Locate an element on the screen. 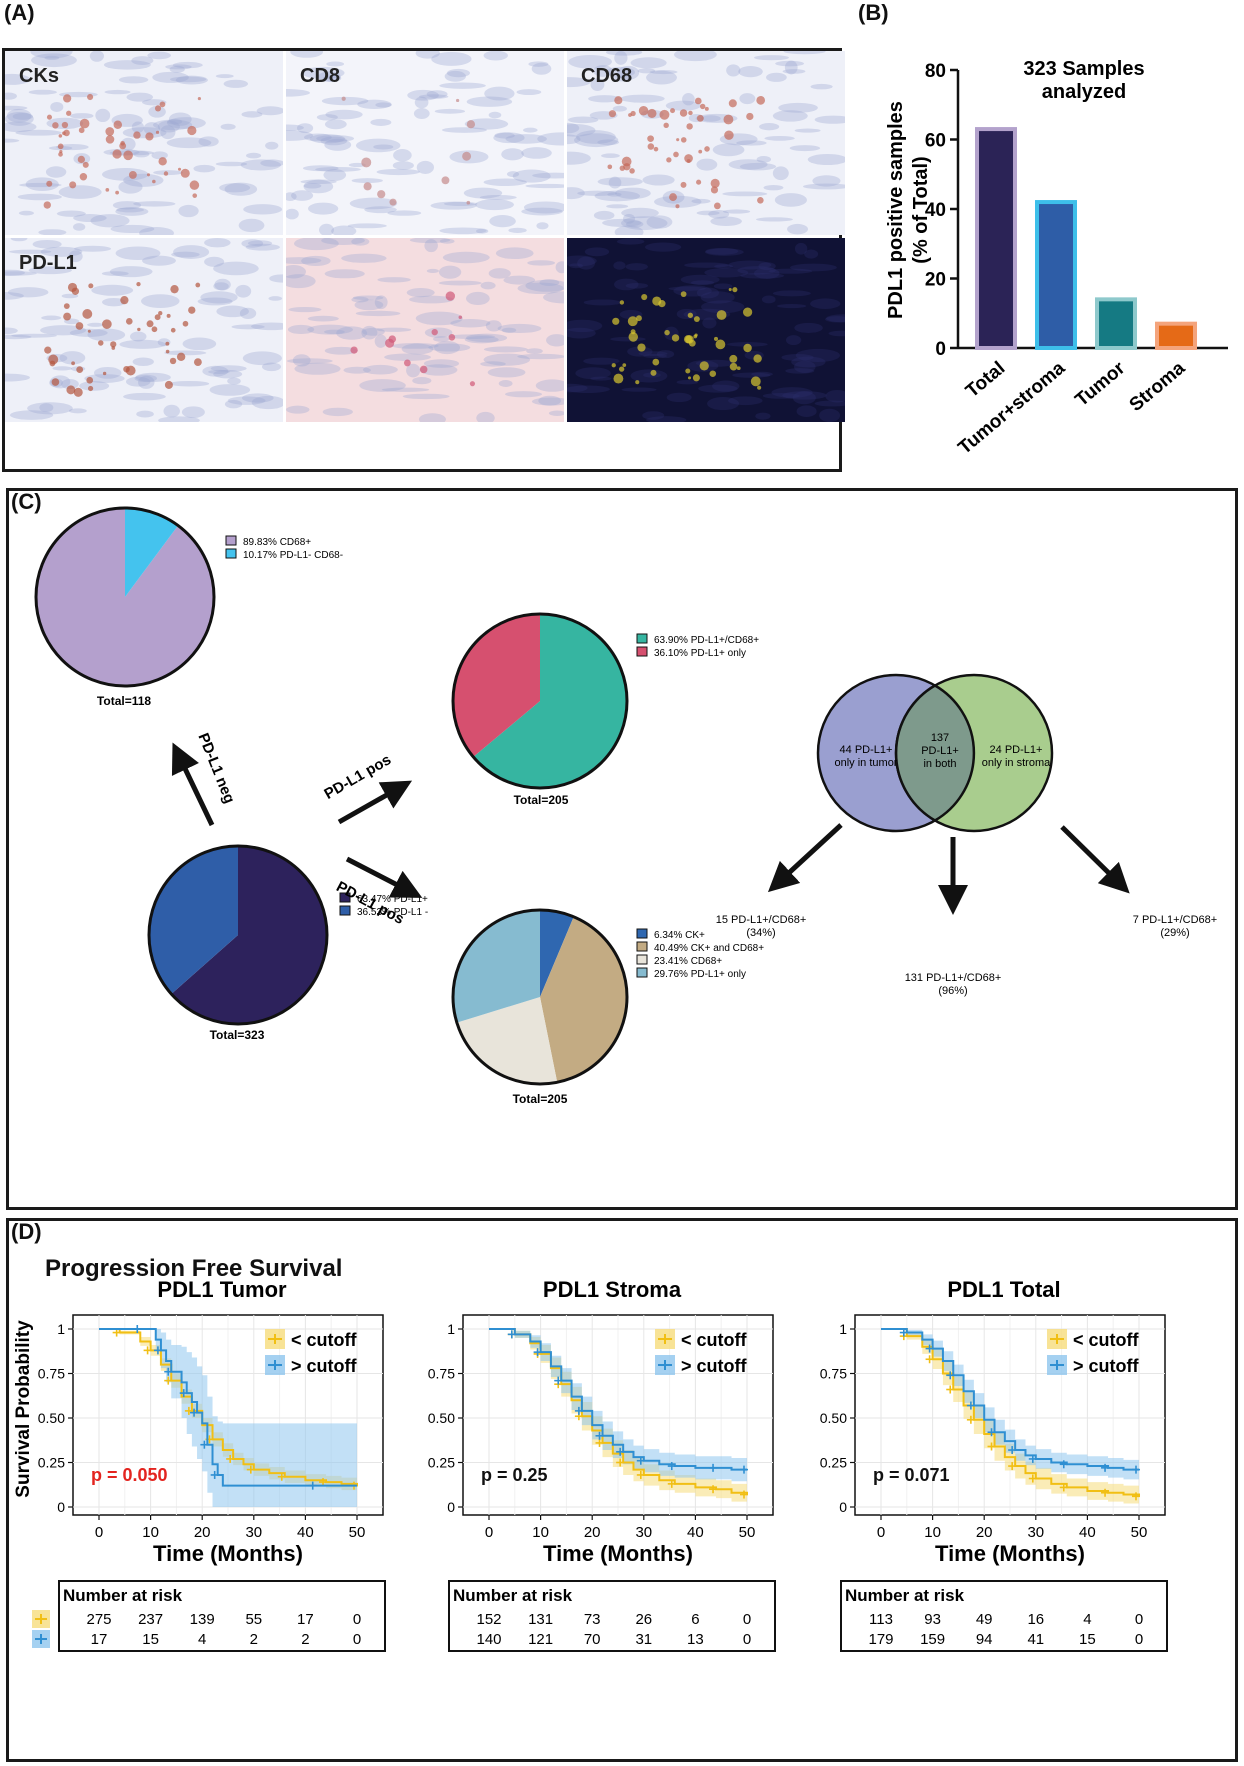  x-tick-label: 30 is located at coordinates (1035, 1532).